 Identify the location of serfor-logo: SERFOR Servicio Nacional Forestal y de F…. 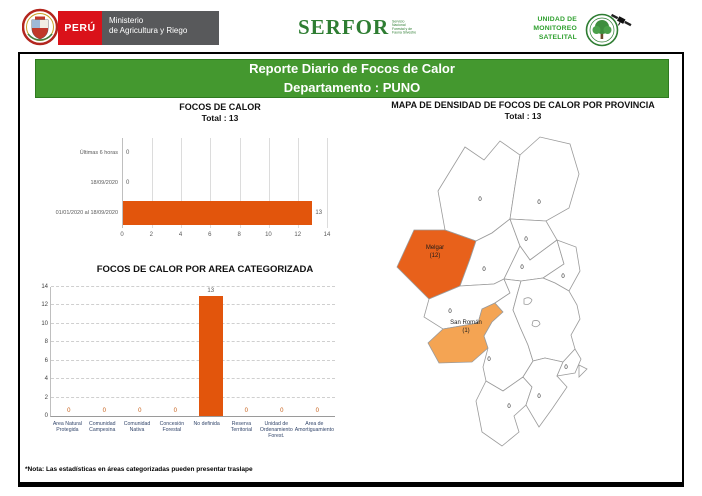
(366, 27).